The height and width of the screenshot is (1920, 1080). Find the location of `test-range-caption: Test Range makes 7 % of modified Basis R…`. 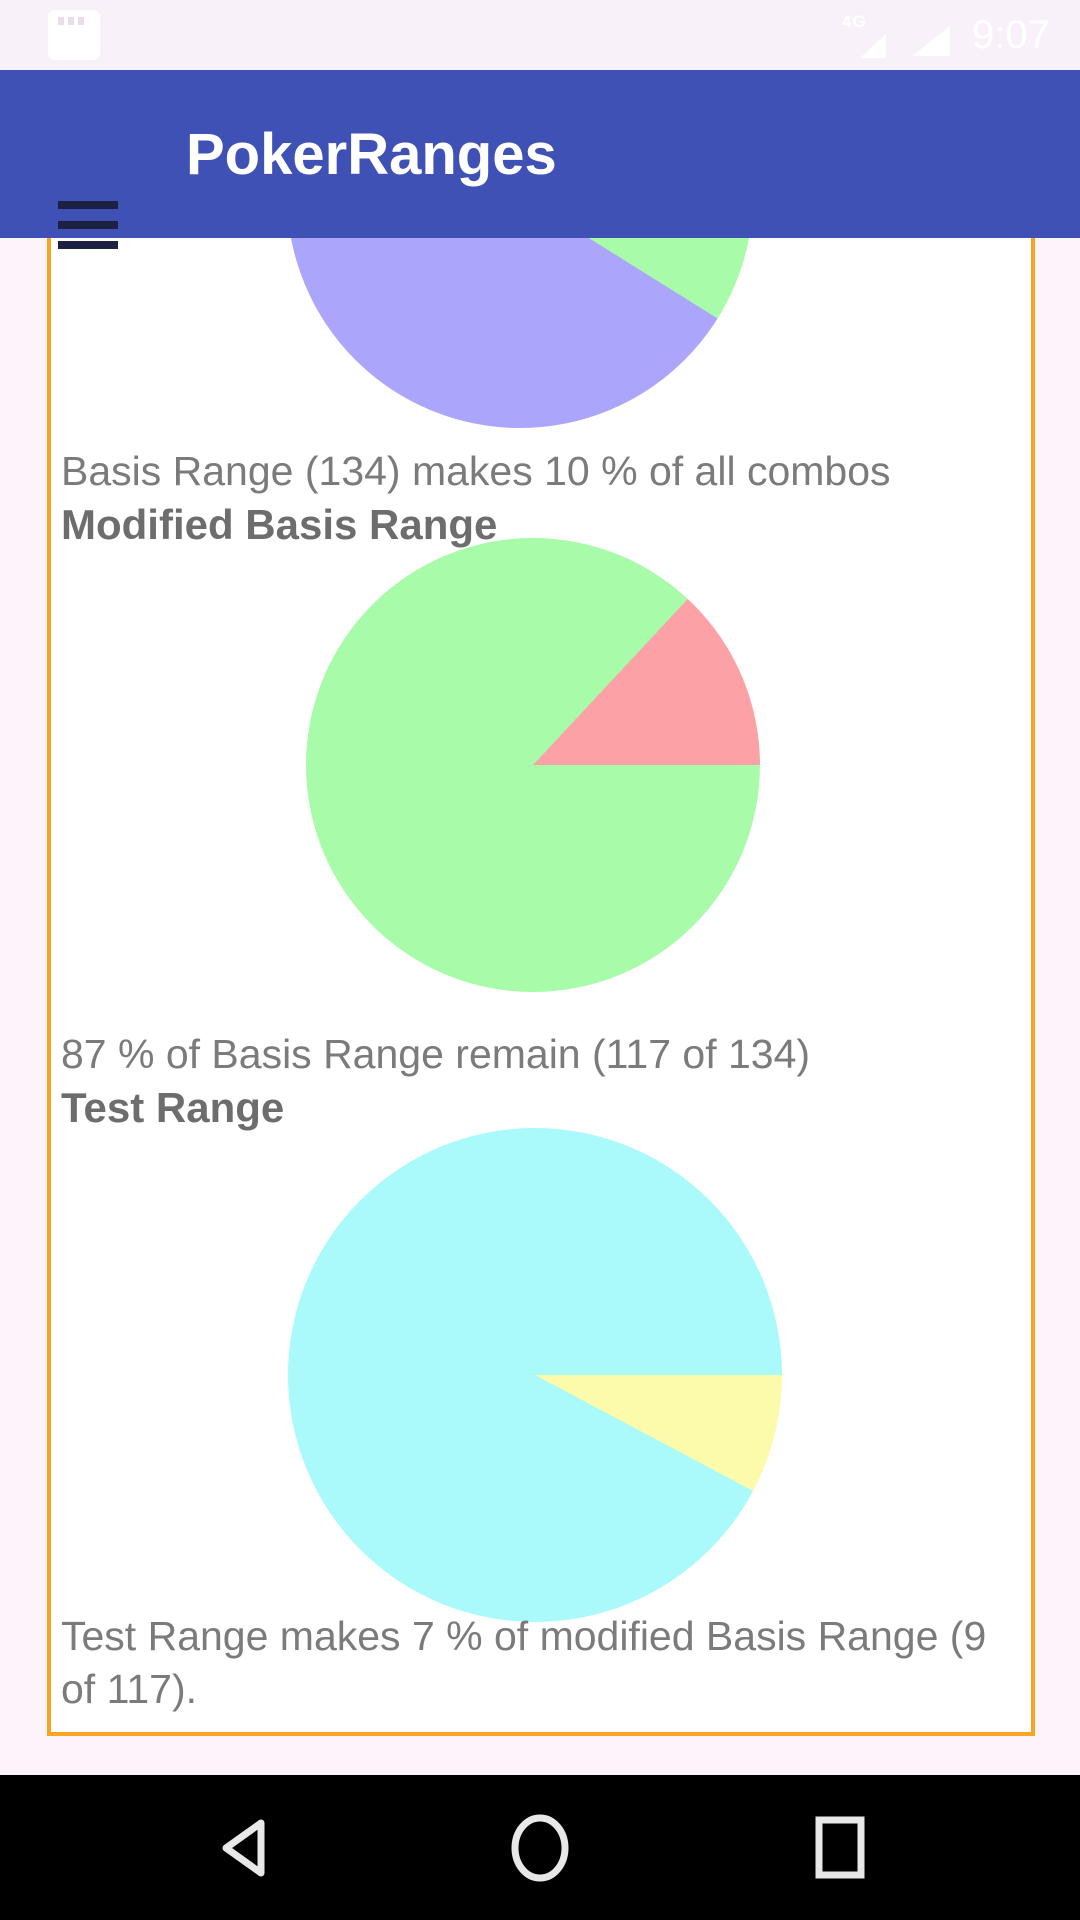

test-range-caption: Test Range makes 7 % of modified Basis R… is located at coordinates (524, 1662).